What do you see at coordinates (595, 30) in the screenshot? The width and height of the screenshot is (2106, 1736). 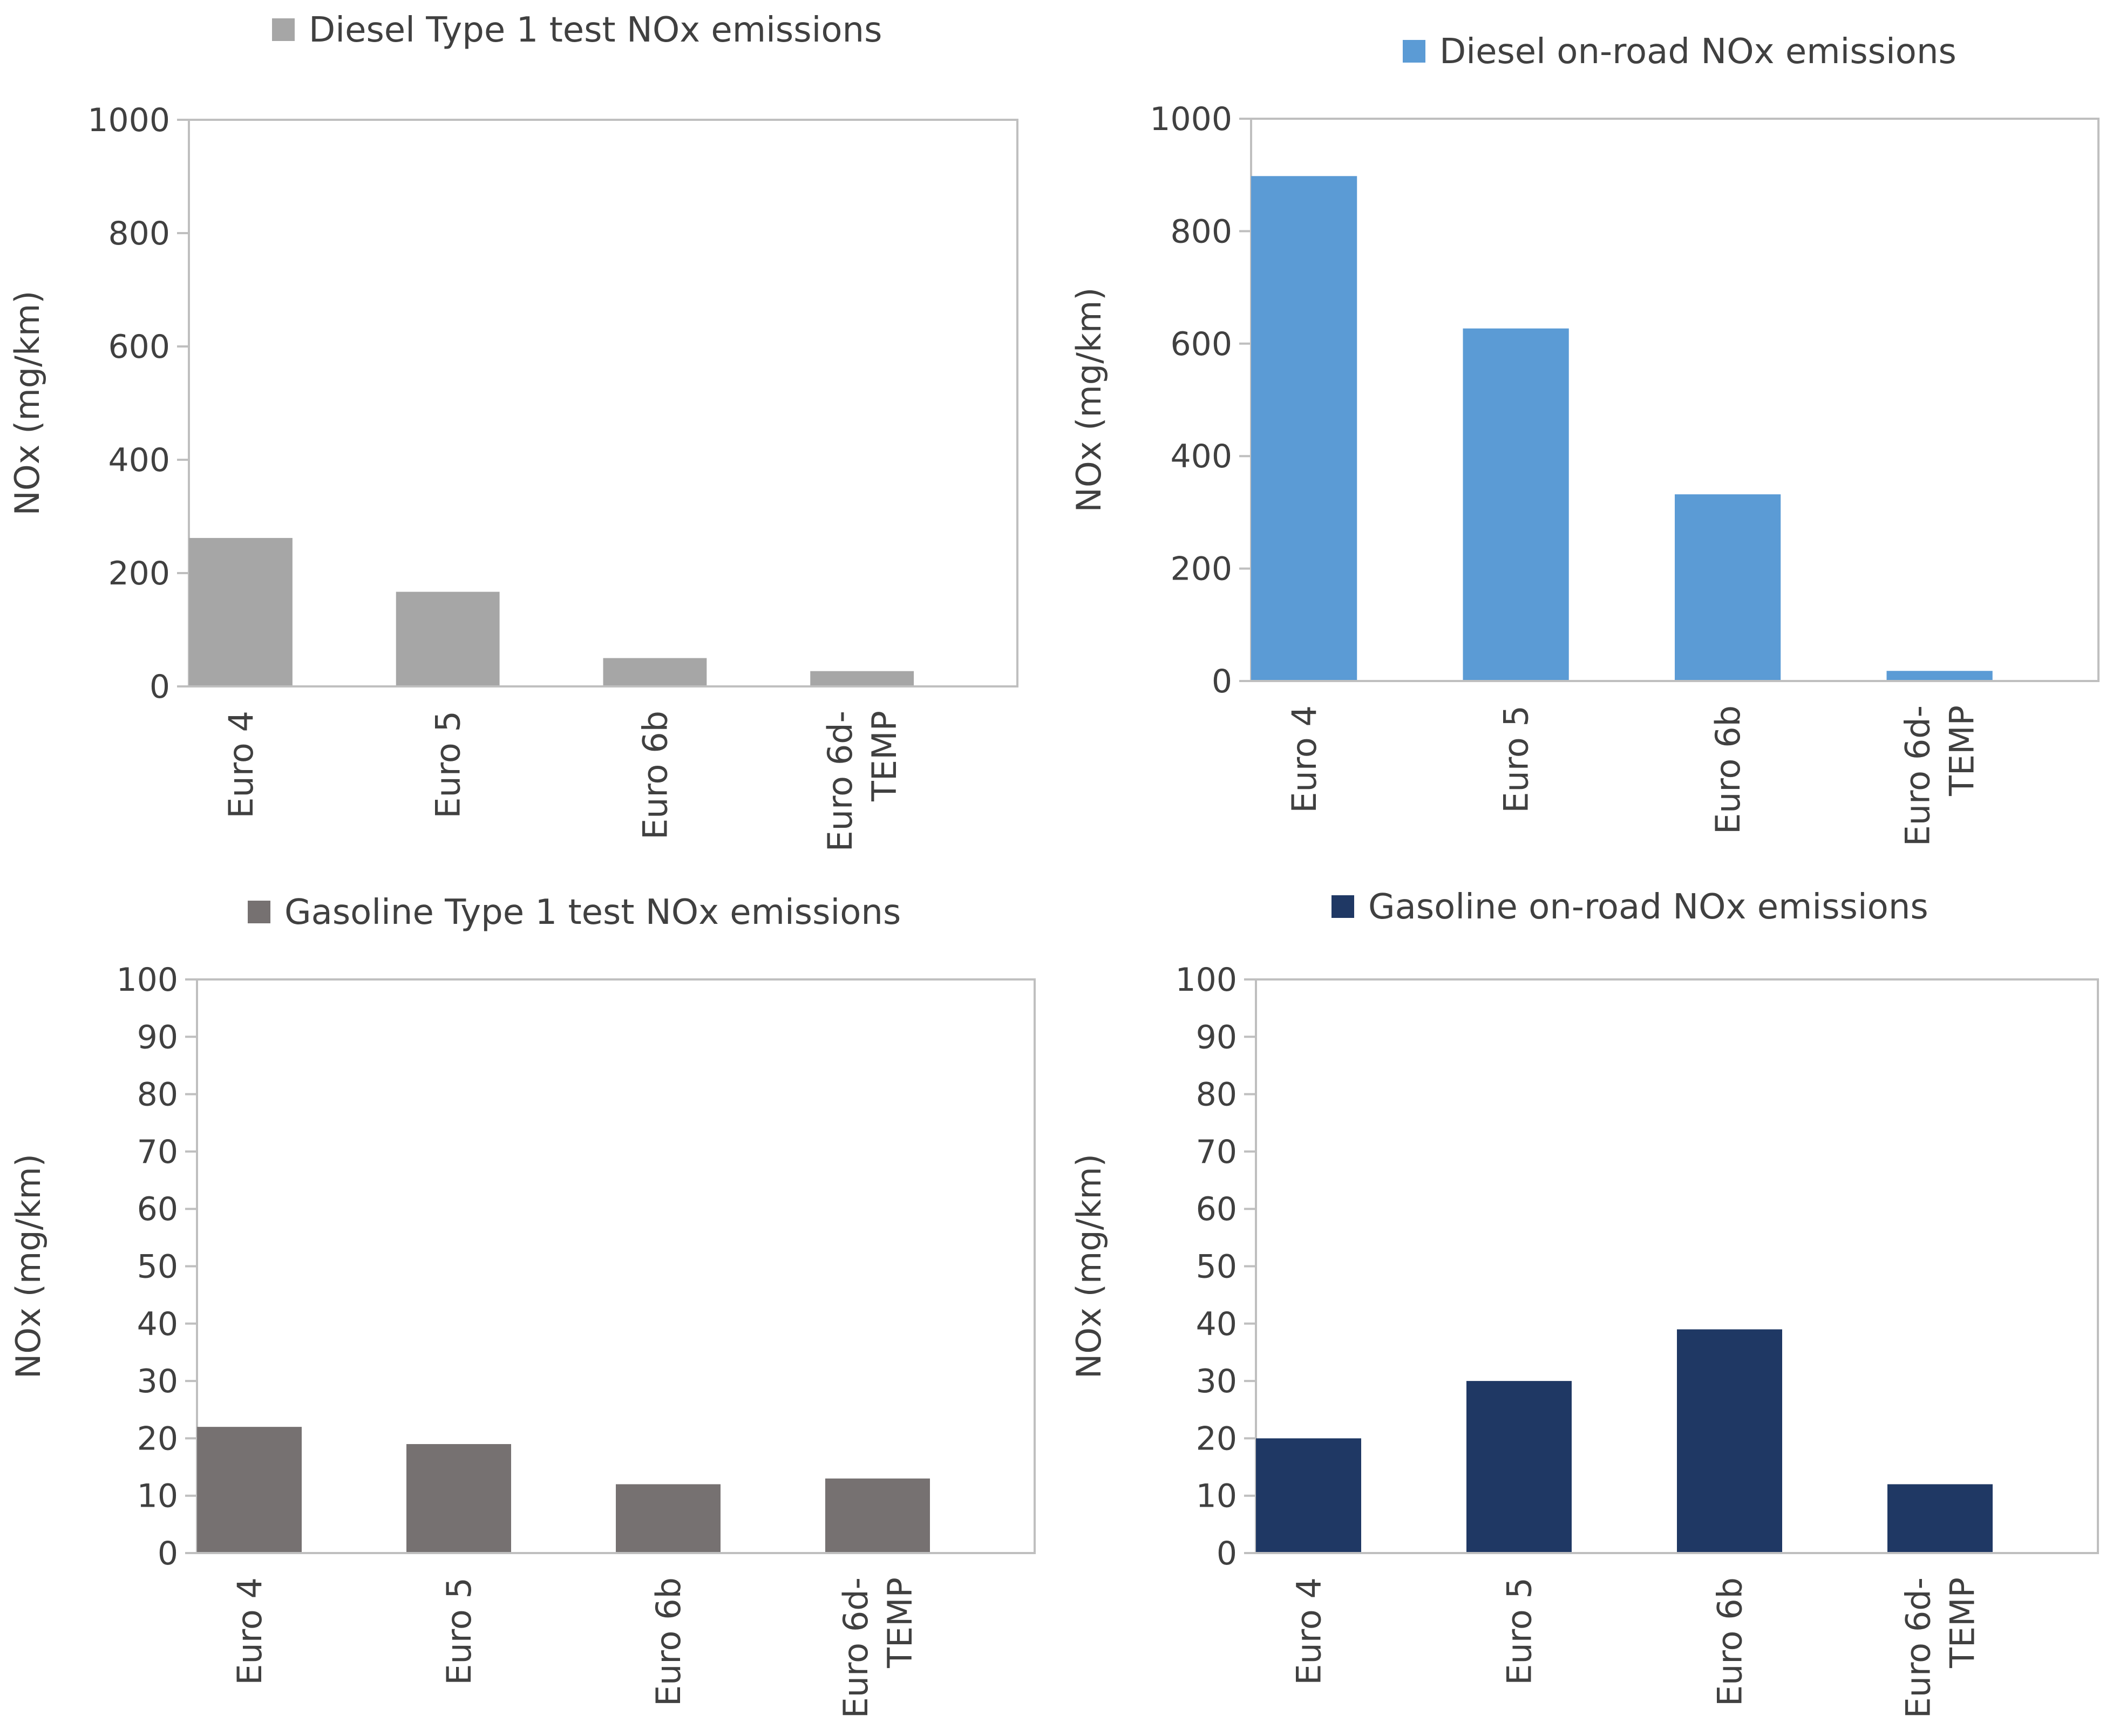 I see `legend-label: Diesel Type 1 test NOx emissions` at bounding box center [595, 30].